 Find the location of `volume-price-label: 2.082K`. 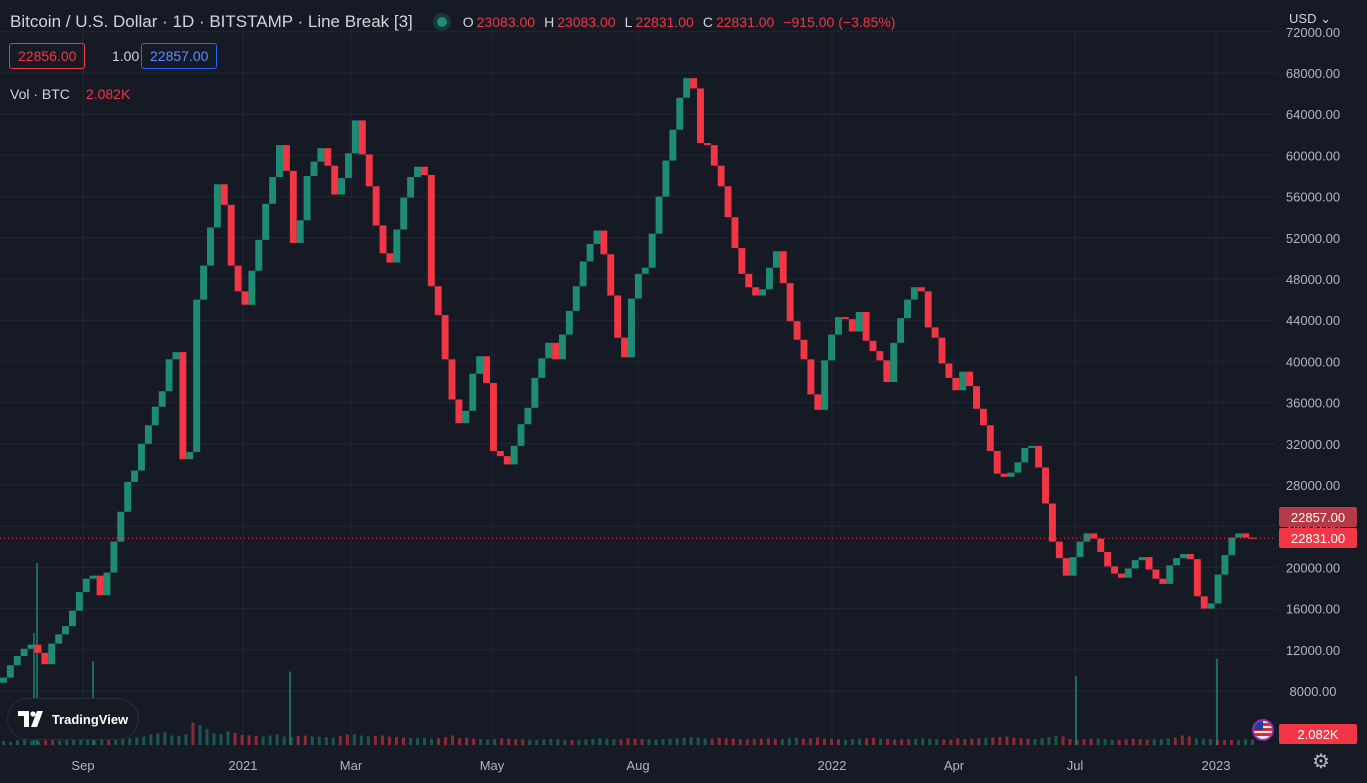

volume-price-label: 2.082K is located at coordinates (1318, 734).